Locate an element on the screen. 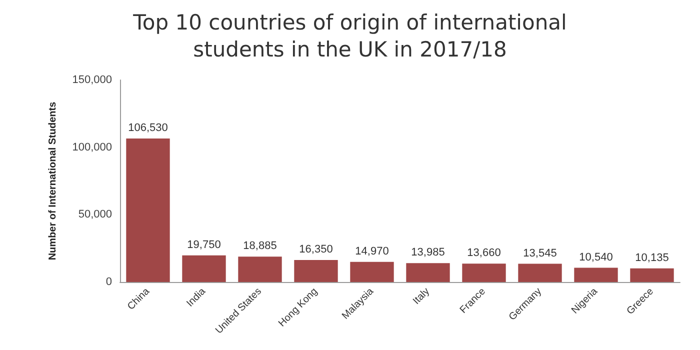 This screenshot has height=350, width=700. y-tick-label: 150,000 is located at coordinates (92, 80).